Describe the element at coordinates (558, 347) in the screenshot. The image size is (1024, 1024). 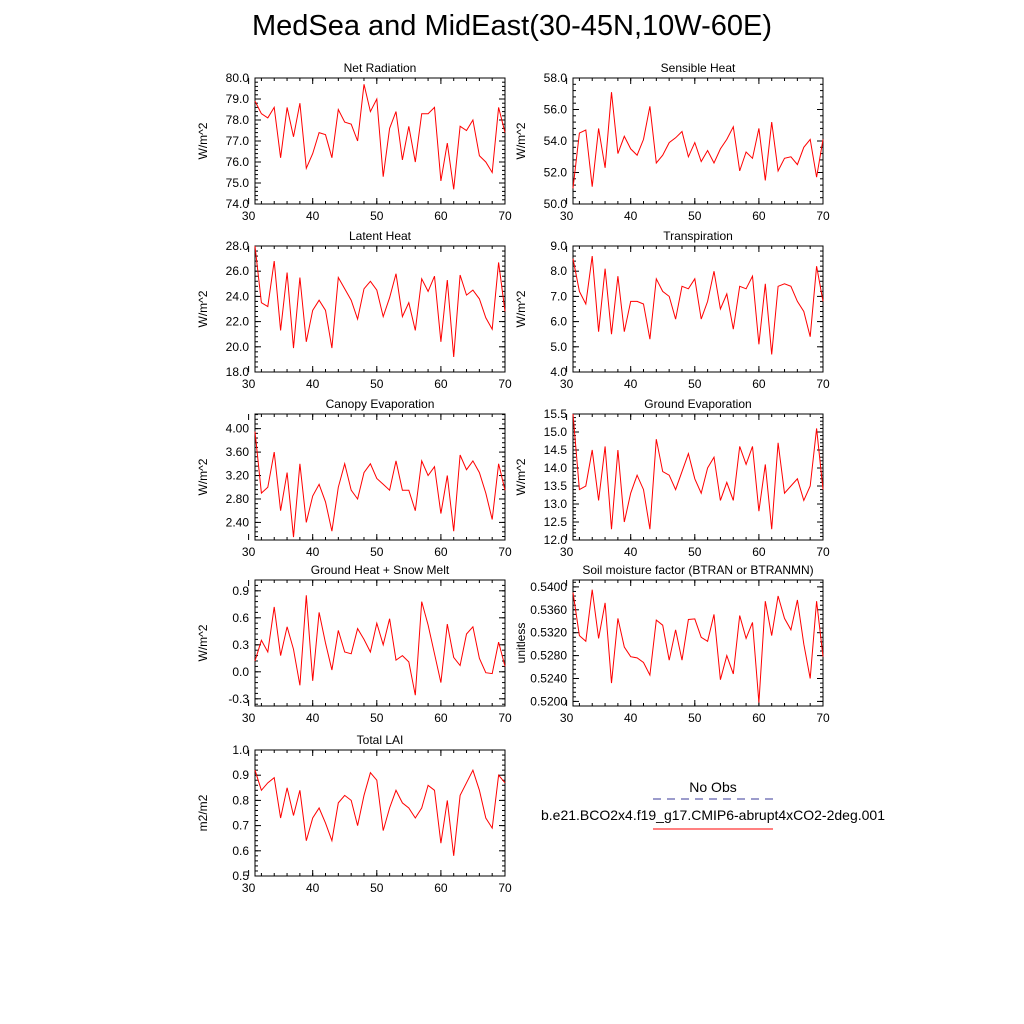
I see `y-tick-label: 5.0` at that location.